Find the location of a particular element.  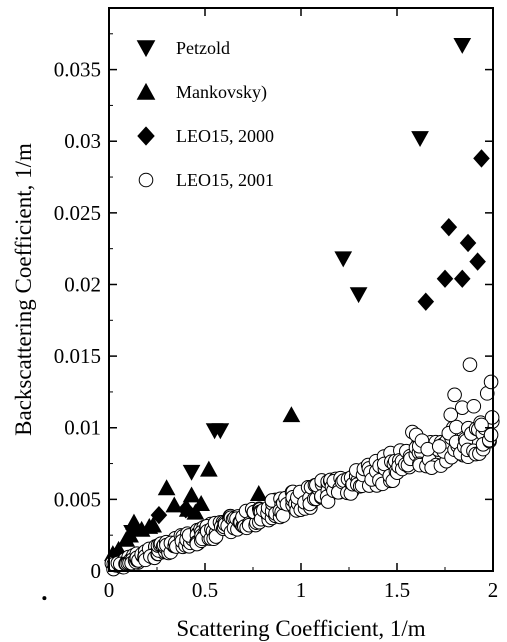

legend-marker-triangle-down is located at coordinates (146, 49).